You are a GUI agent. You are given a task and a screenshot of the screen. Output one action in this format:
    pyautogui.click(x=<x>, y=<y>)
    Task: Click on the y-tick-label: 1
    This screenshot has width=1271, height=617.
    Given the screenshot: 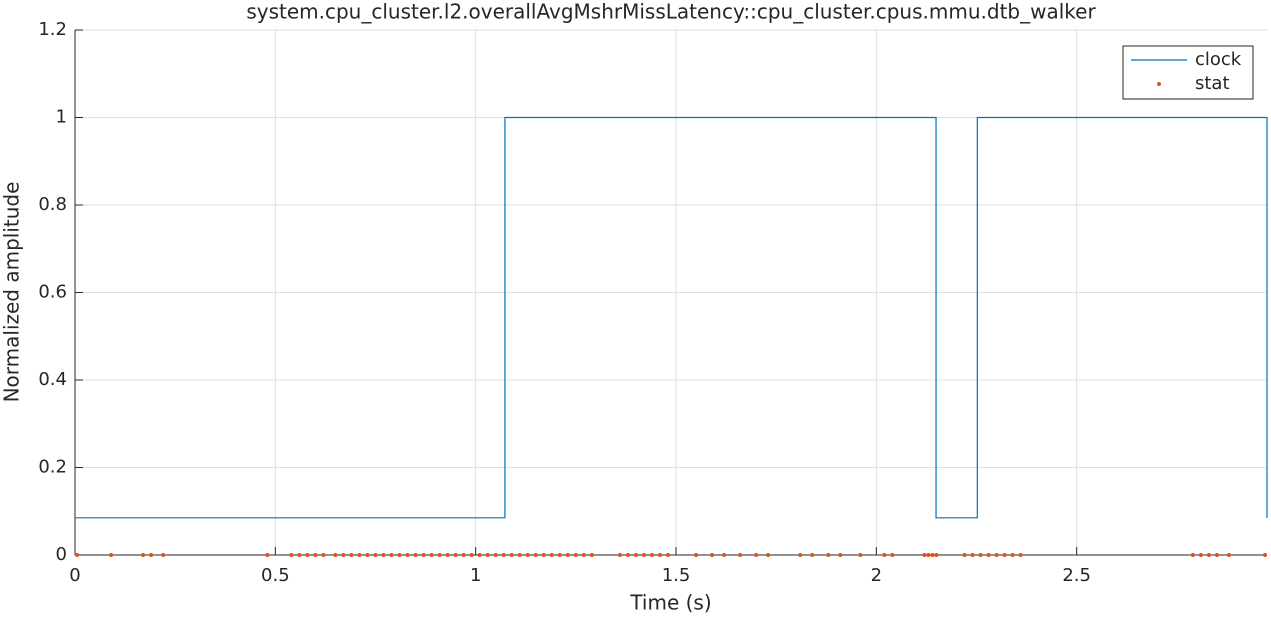 What is the action you would take?
    pyautogui.click(x=61, y=117)
    